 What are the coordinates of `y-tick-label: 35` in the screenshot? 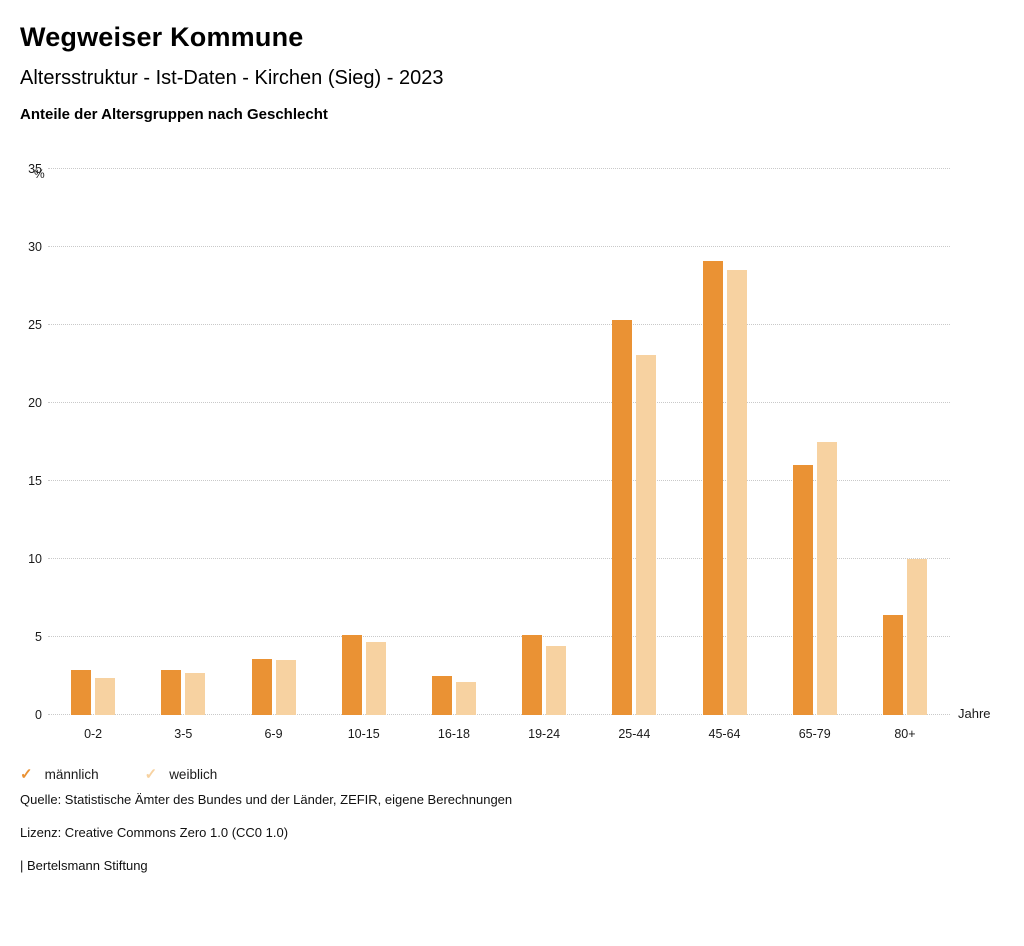 It's located at (35, 169).